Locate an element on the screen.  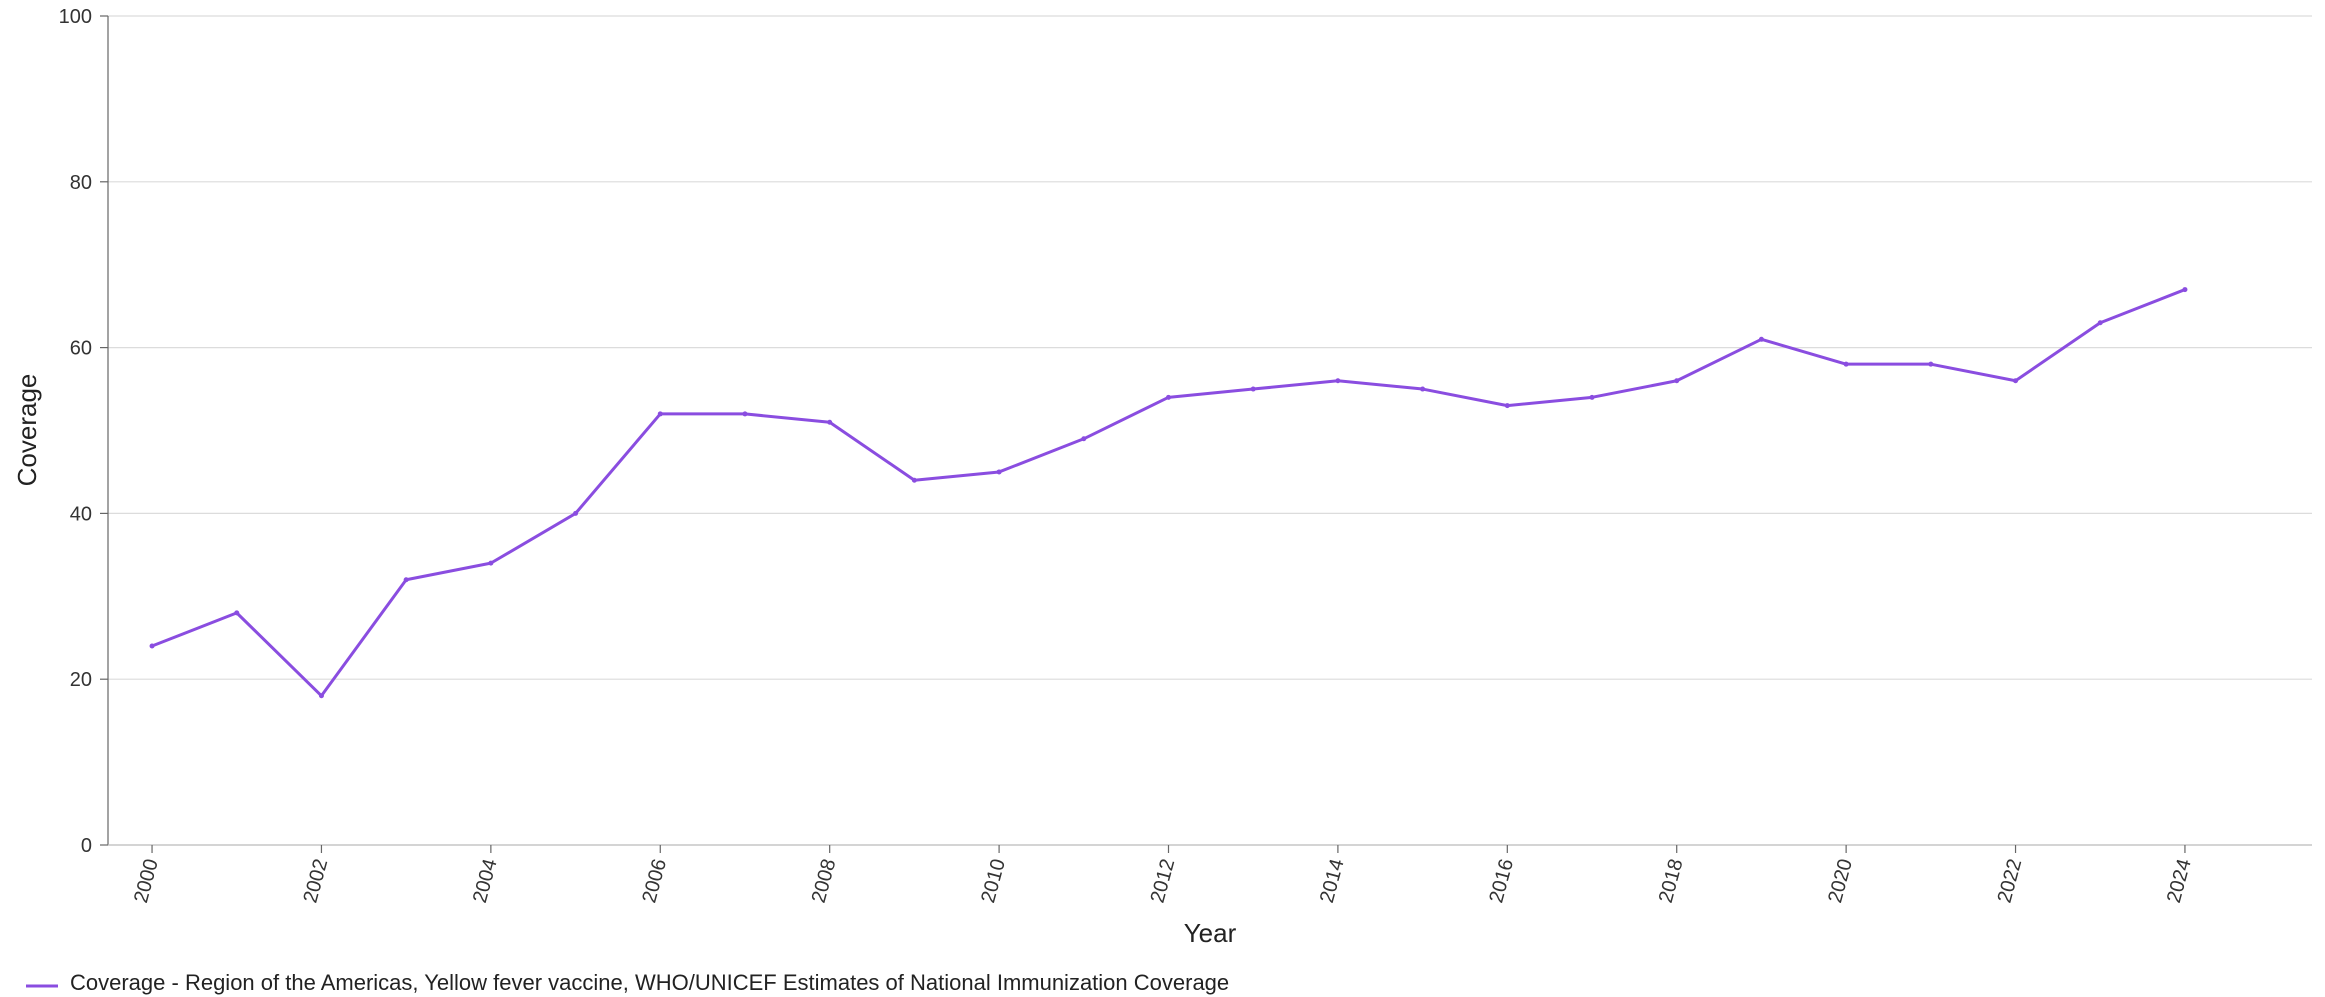
x-tick-label-2014: 2014 is located at coordinates (1332, 881).